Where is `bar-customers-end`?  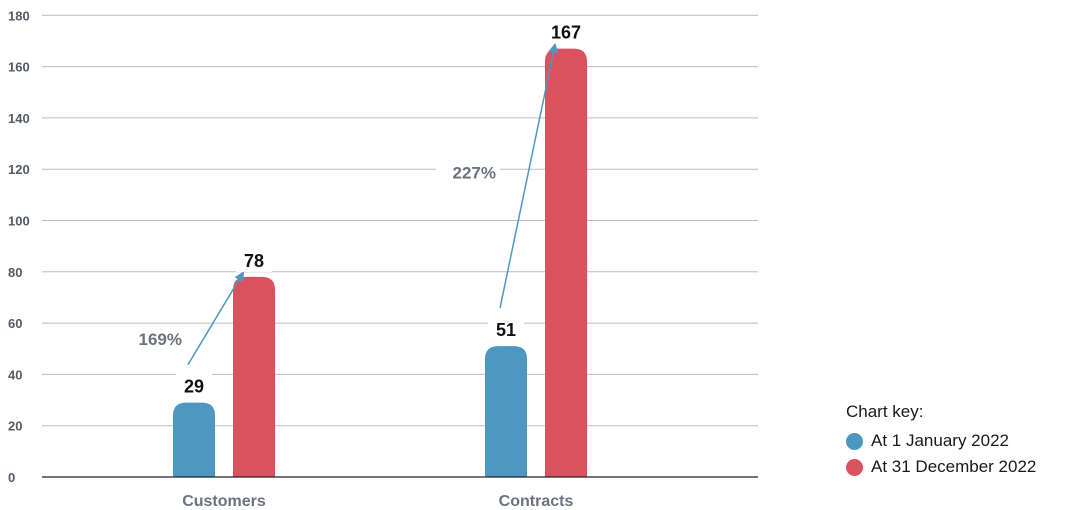
bar-customers-end is located at coordinates (254, 376).